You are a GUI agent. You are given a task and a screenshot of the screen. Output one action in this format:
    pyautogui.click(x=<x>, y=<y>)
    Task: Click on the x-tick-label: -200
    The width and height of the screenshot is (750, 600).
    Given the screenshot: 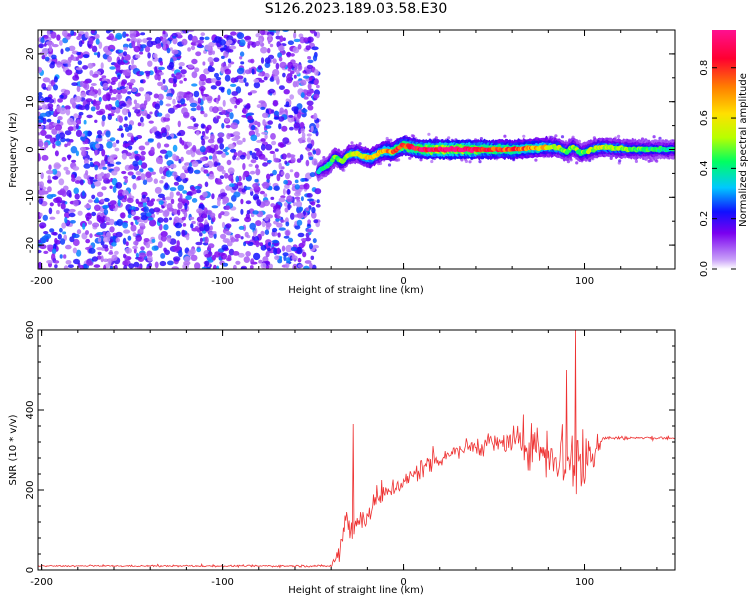 What is the action you would take?
    pyautogui.click(x=41, y=281)
    